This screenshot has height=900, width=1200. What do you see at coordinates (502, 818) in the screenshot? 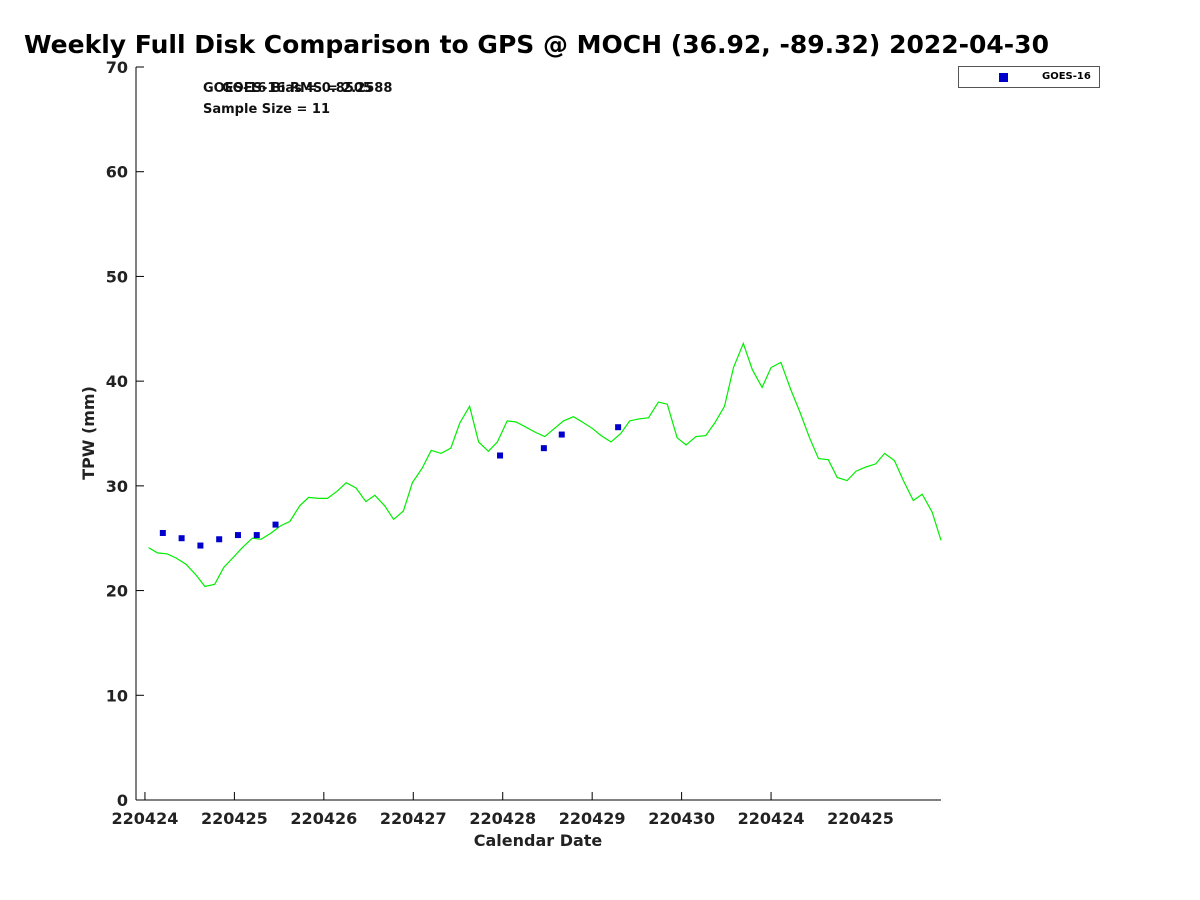
I see `x-tick-label: 220428` at bounding box center [502, 818].